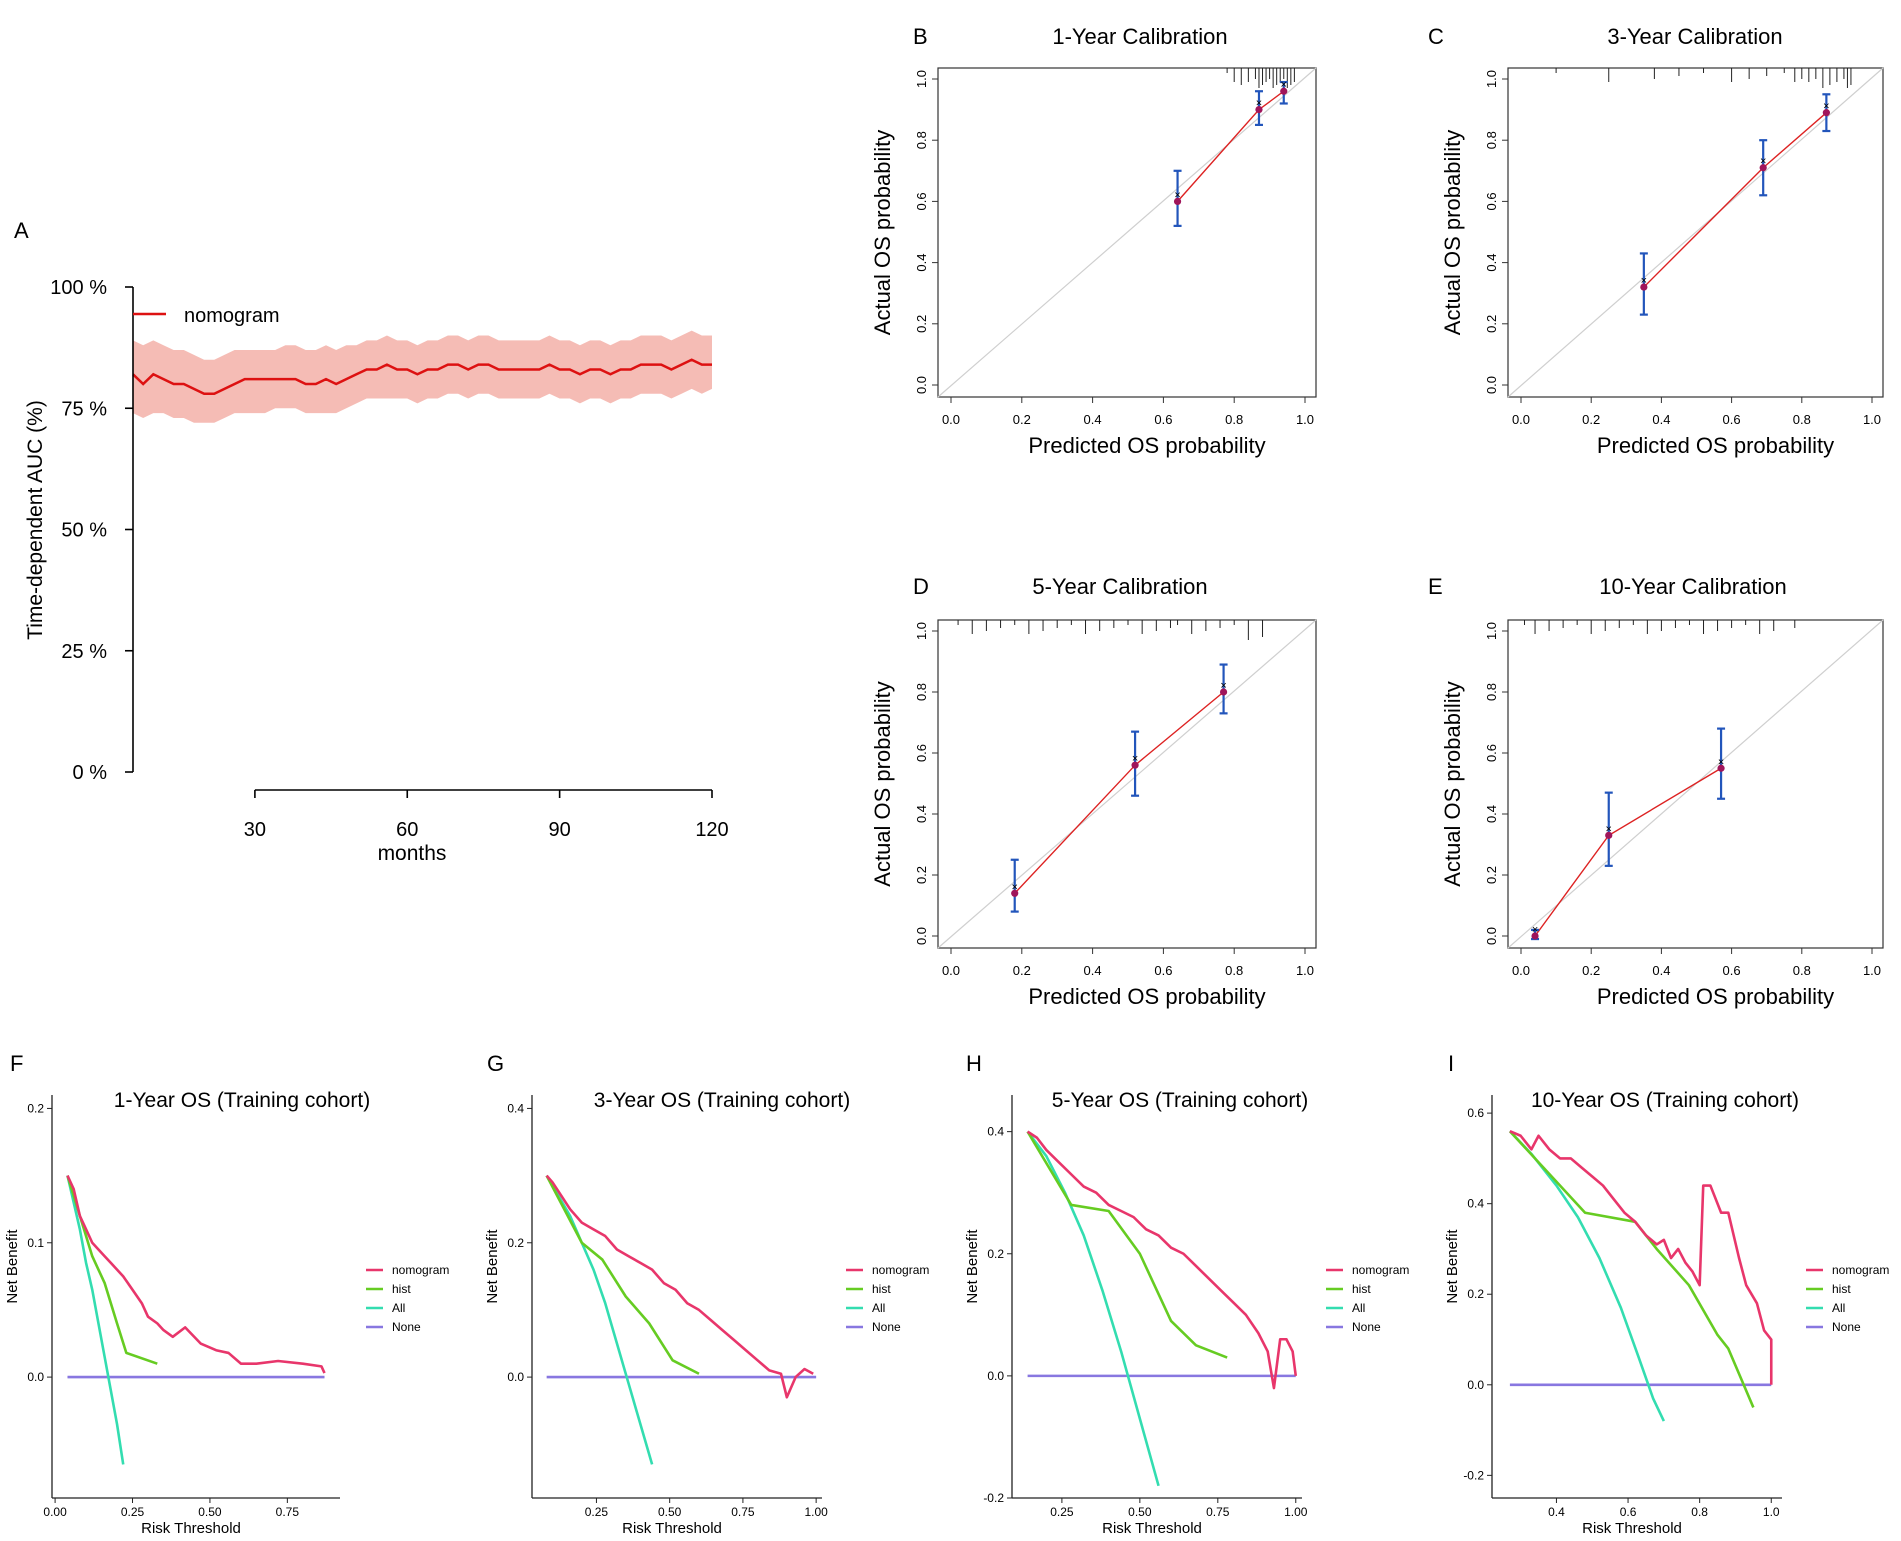 This screenshot has height=1541, width=1901. I want to click on x-tick-label-e: 0.0, so click(1521, 970).